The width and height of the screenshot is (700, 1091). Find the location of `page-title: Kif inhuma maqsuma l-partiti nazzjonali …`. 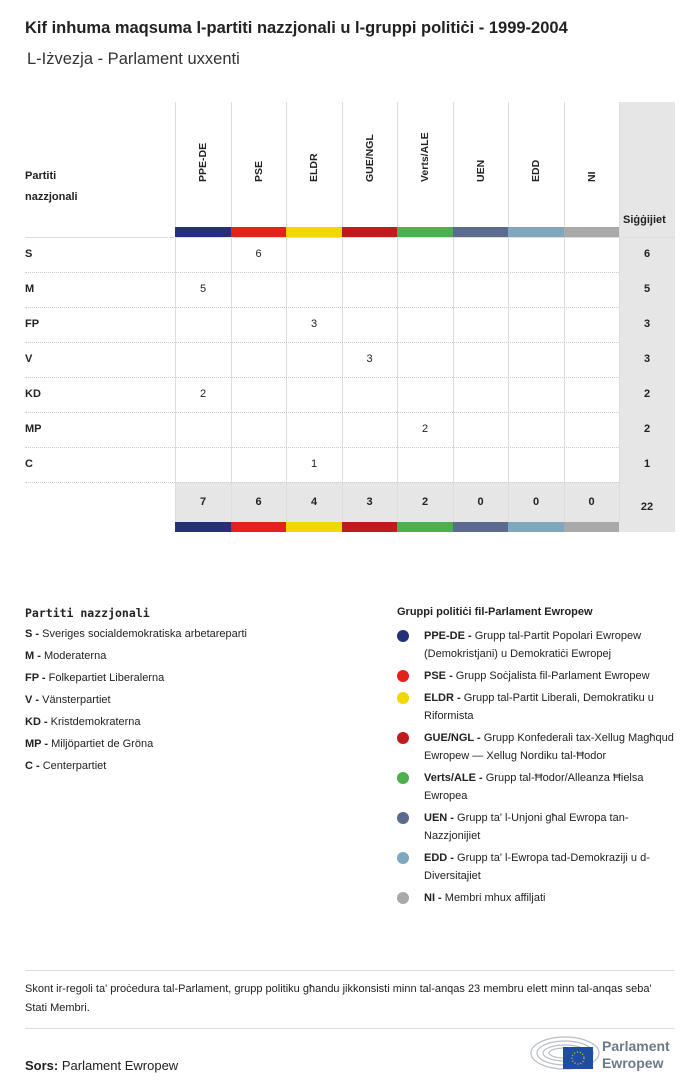

page-title: Kif inhuma maqsuma l-partiti nazzjonali … is located at coordinates (296, 28).